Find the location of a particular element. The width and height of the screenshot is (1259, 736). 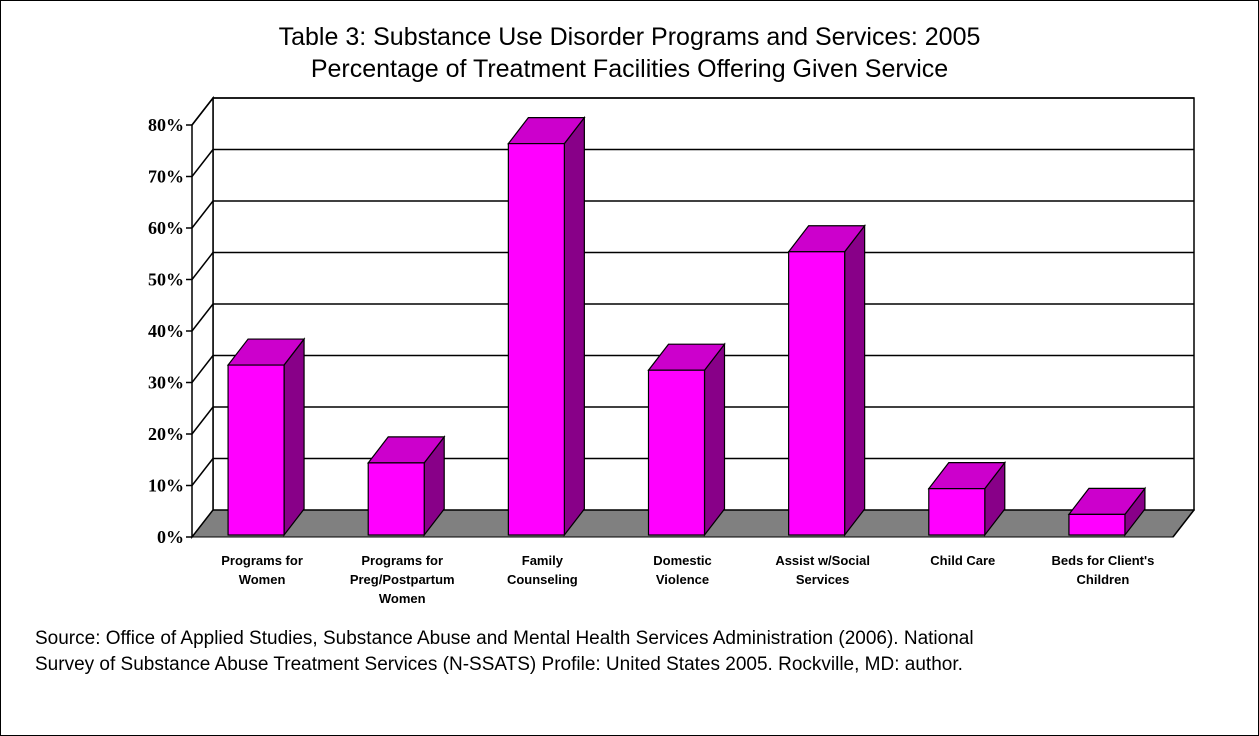

x-category-label-line: Violence is located at coordinates (682, 579).